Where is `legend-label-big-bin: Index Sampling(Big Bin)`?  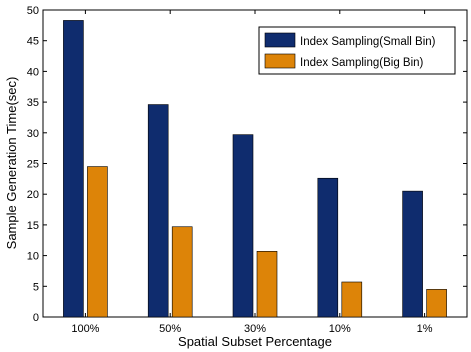
legend-label-big-bin: Index Sampling(Big Bin) is located at coordinates (362, 63).